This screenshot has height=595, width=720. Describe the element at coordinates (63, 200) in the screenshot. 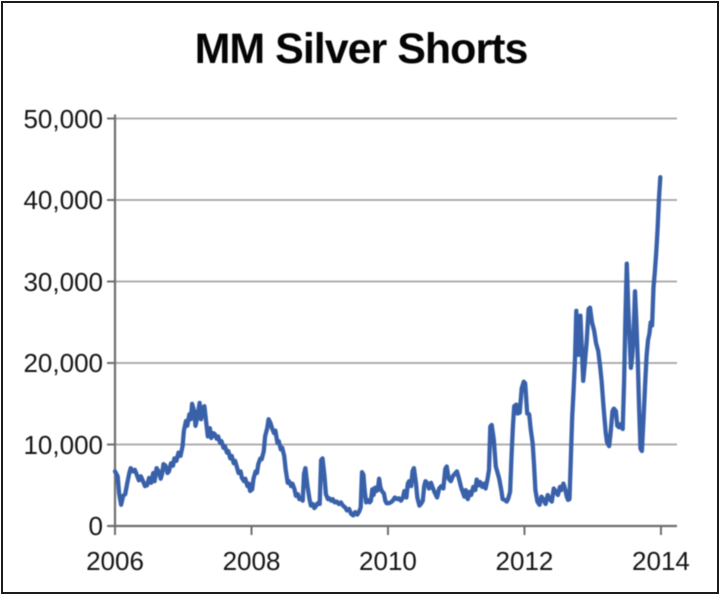

I see `y-tick-label: 40,000` at that location.